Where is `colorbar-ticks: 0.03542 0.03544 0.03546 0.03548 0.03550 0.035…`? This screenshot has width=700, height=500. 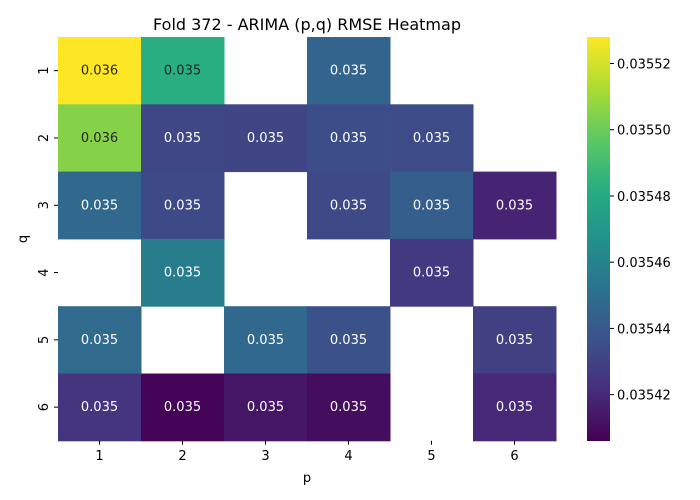
colorbar-ticks: 0.03542 0.03544 0.03546 0.03548 0.03550 0.035… is located at coordinates (640, 230).